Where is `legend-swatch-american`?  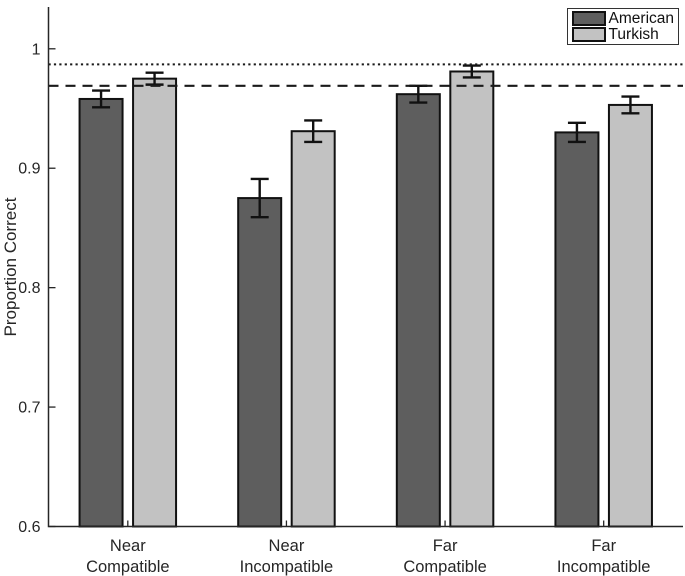
legend-swatch-american is located at coordinates (588, 18).